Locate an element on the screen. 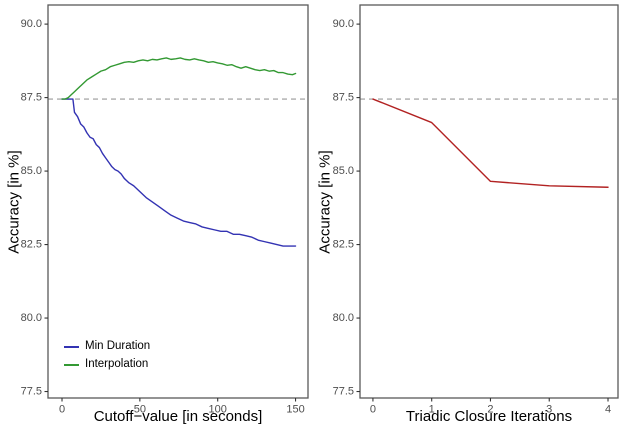 This screenshot has height=434, width=623. legend-item-min-duration: Min Duration is located at coordinates (107, 346).